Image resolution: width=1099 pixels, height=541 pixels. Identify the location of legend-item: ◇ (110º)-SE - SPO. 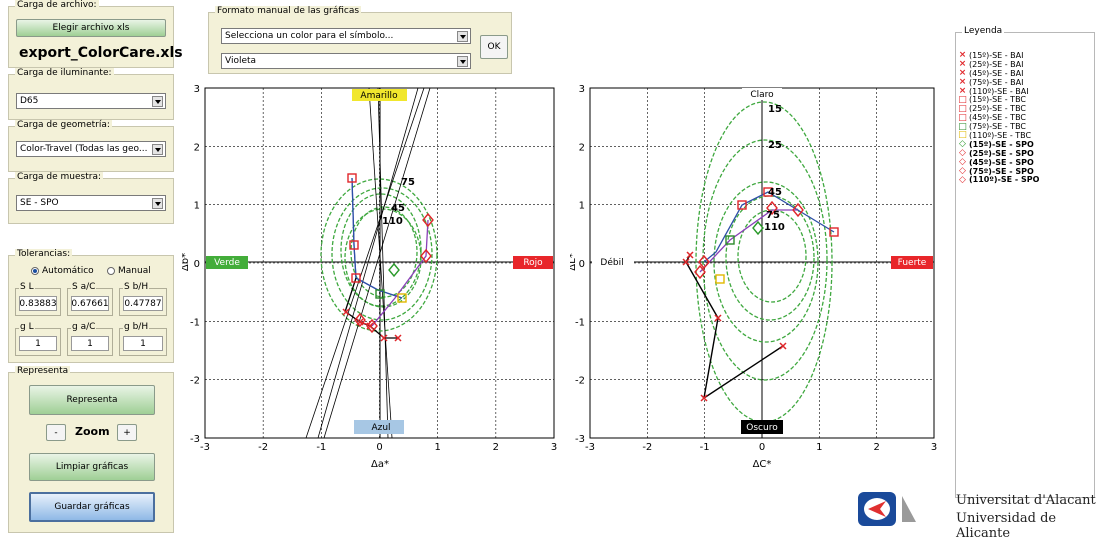
(999, 180).